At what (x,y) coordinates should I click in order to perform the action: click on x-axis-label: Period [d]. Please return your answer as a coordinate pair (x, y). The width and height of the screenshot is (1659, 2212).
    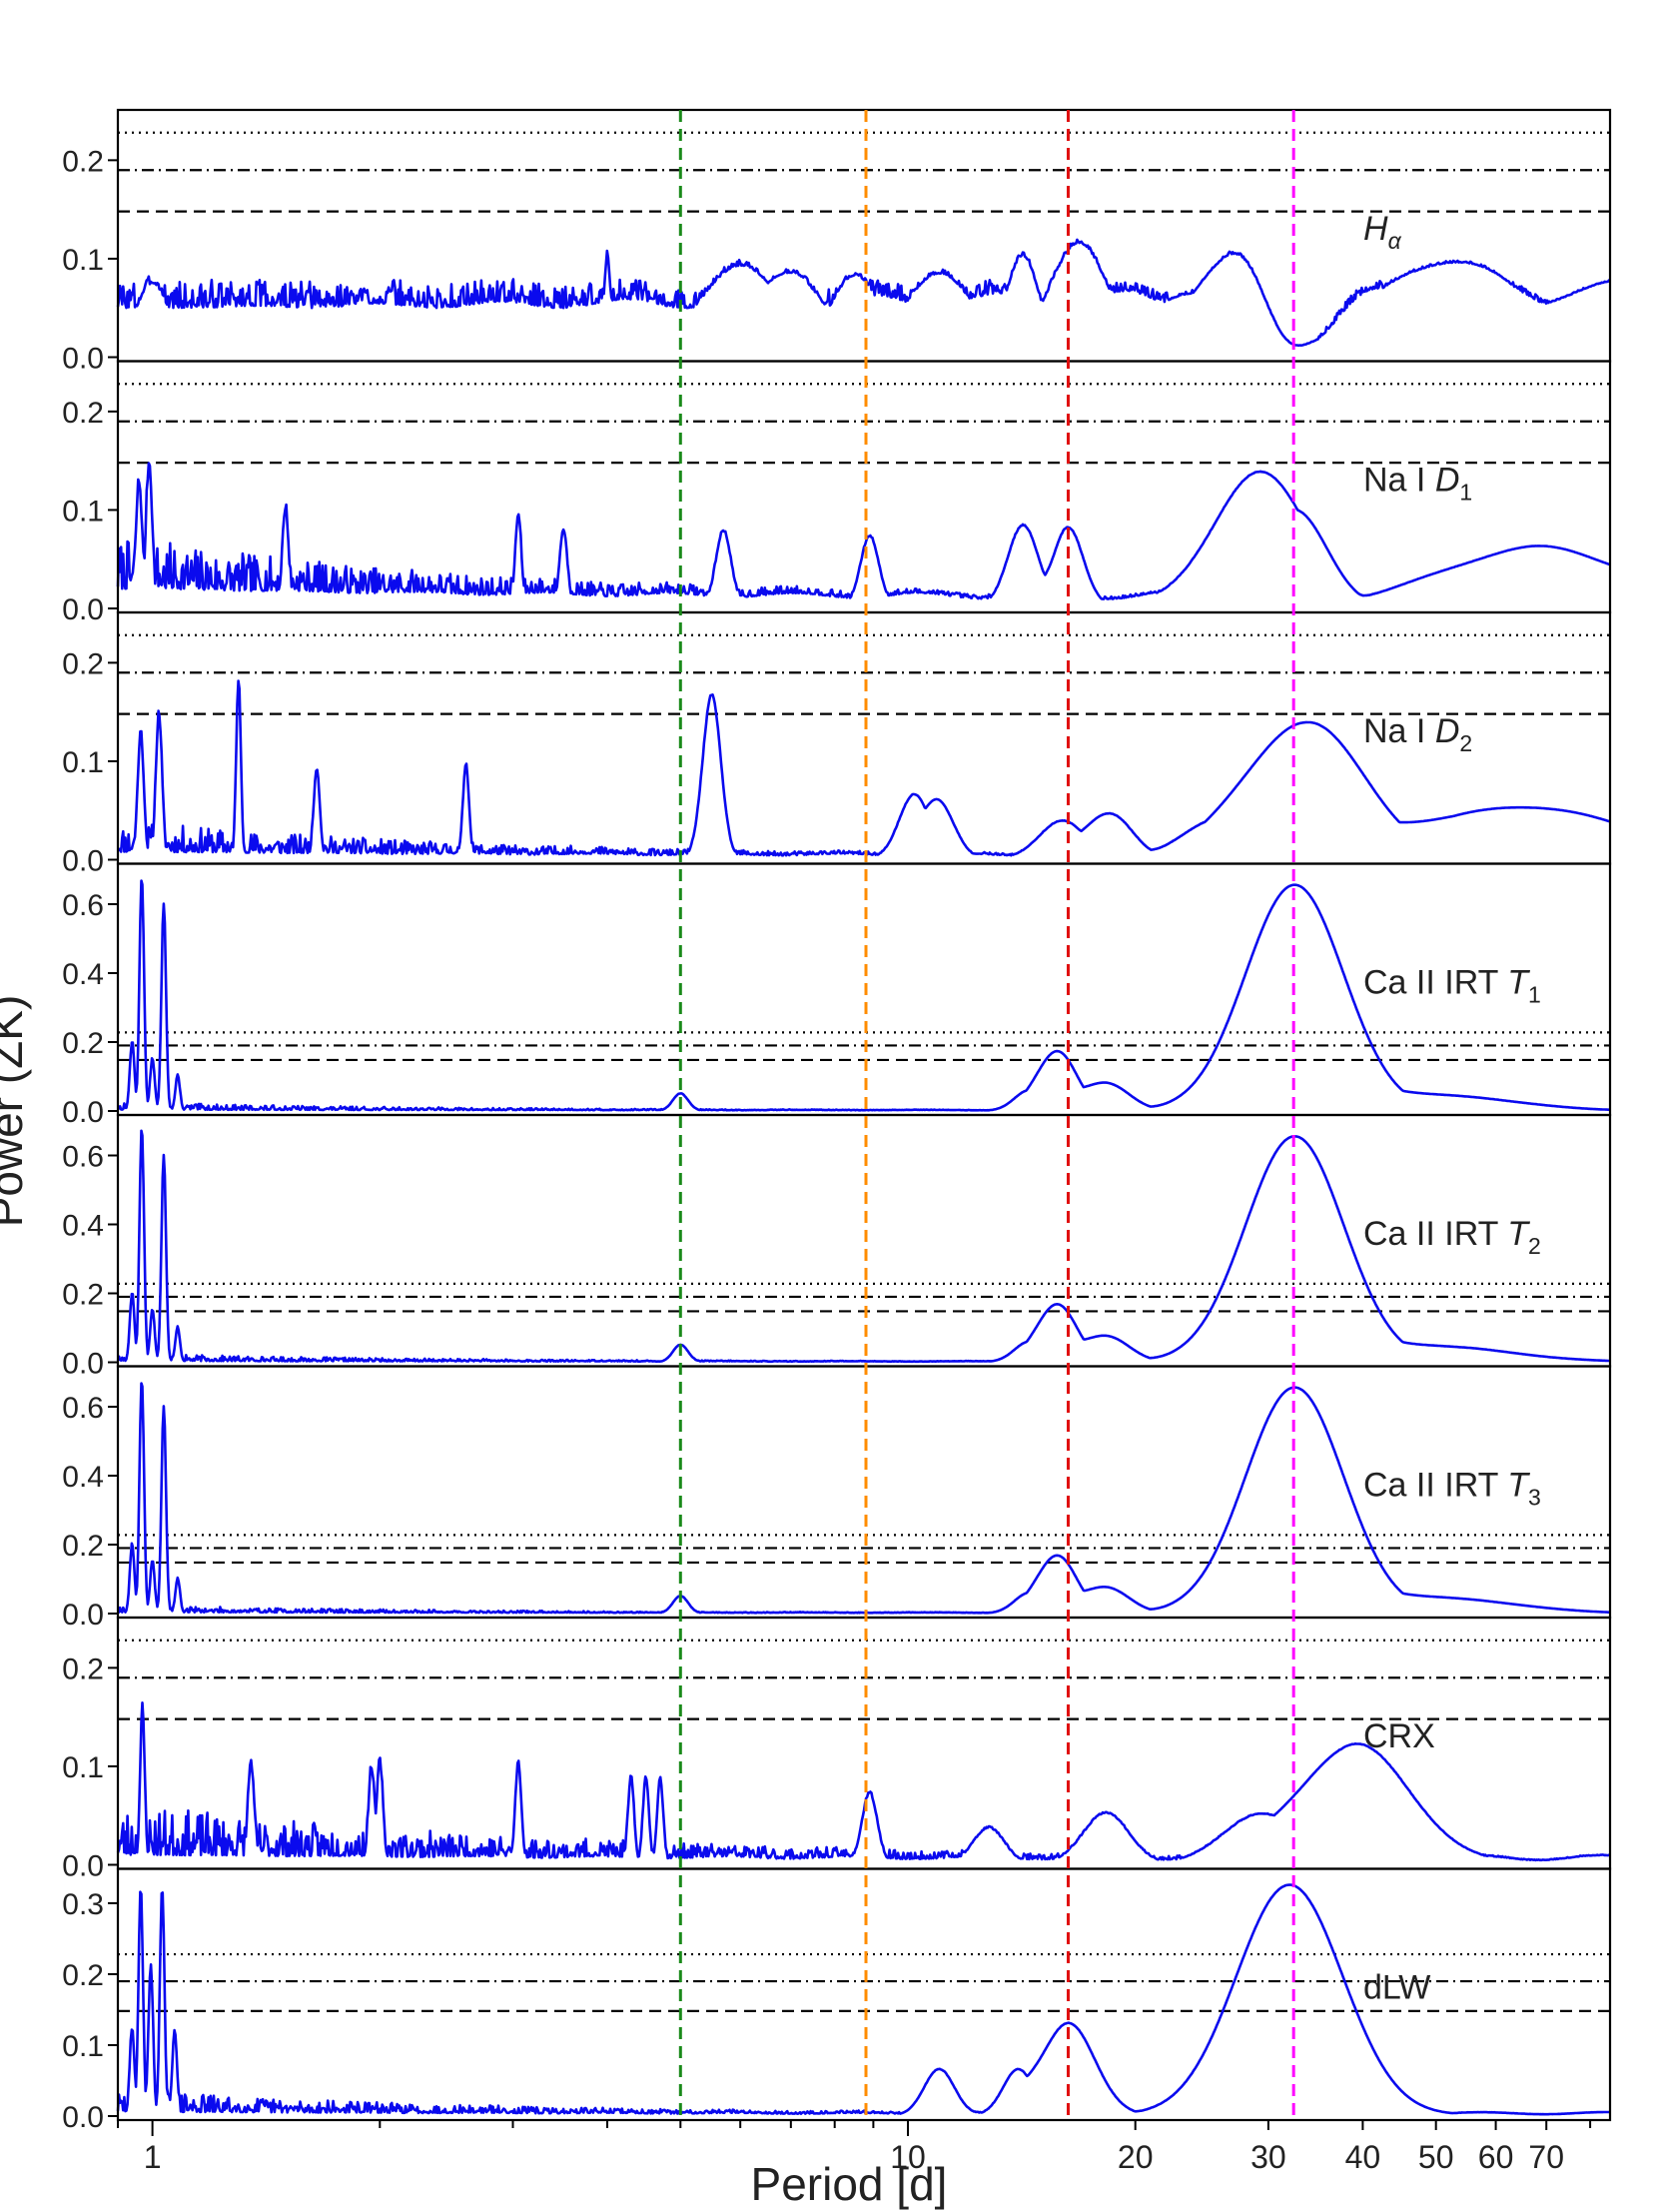
    Looking at the image, I should click on (849, 2184).